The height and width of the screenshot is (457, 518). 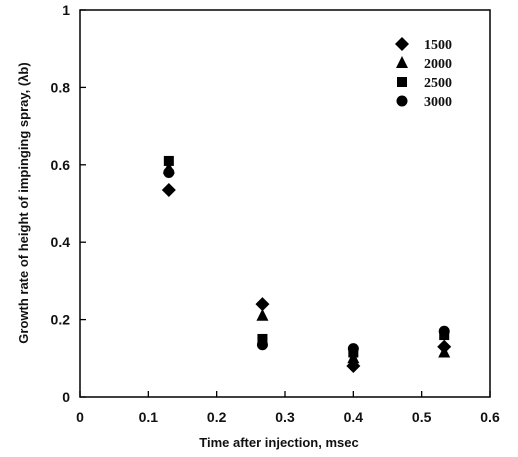 I want to click on legend-label-2000: 2000, so click(x=438, y=64).